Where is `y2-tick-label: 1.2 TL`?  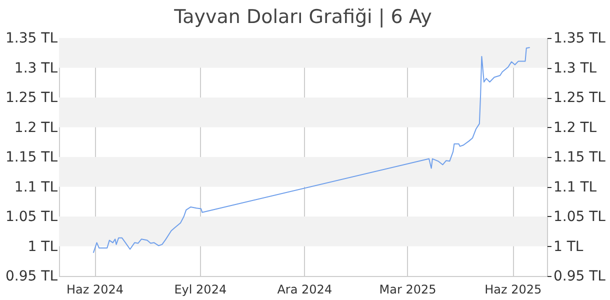 y2-tick-label: 1.2 TL is located at coordinates (575, 128).